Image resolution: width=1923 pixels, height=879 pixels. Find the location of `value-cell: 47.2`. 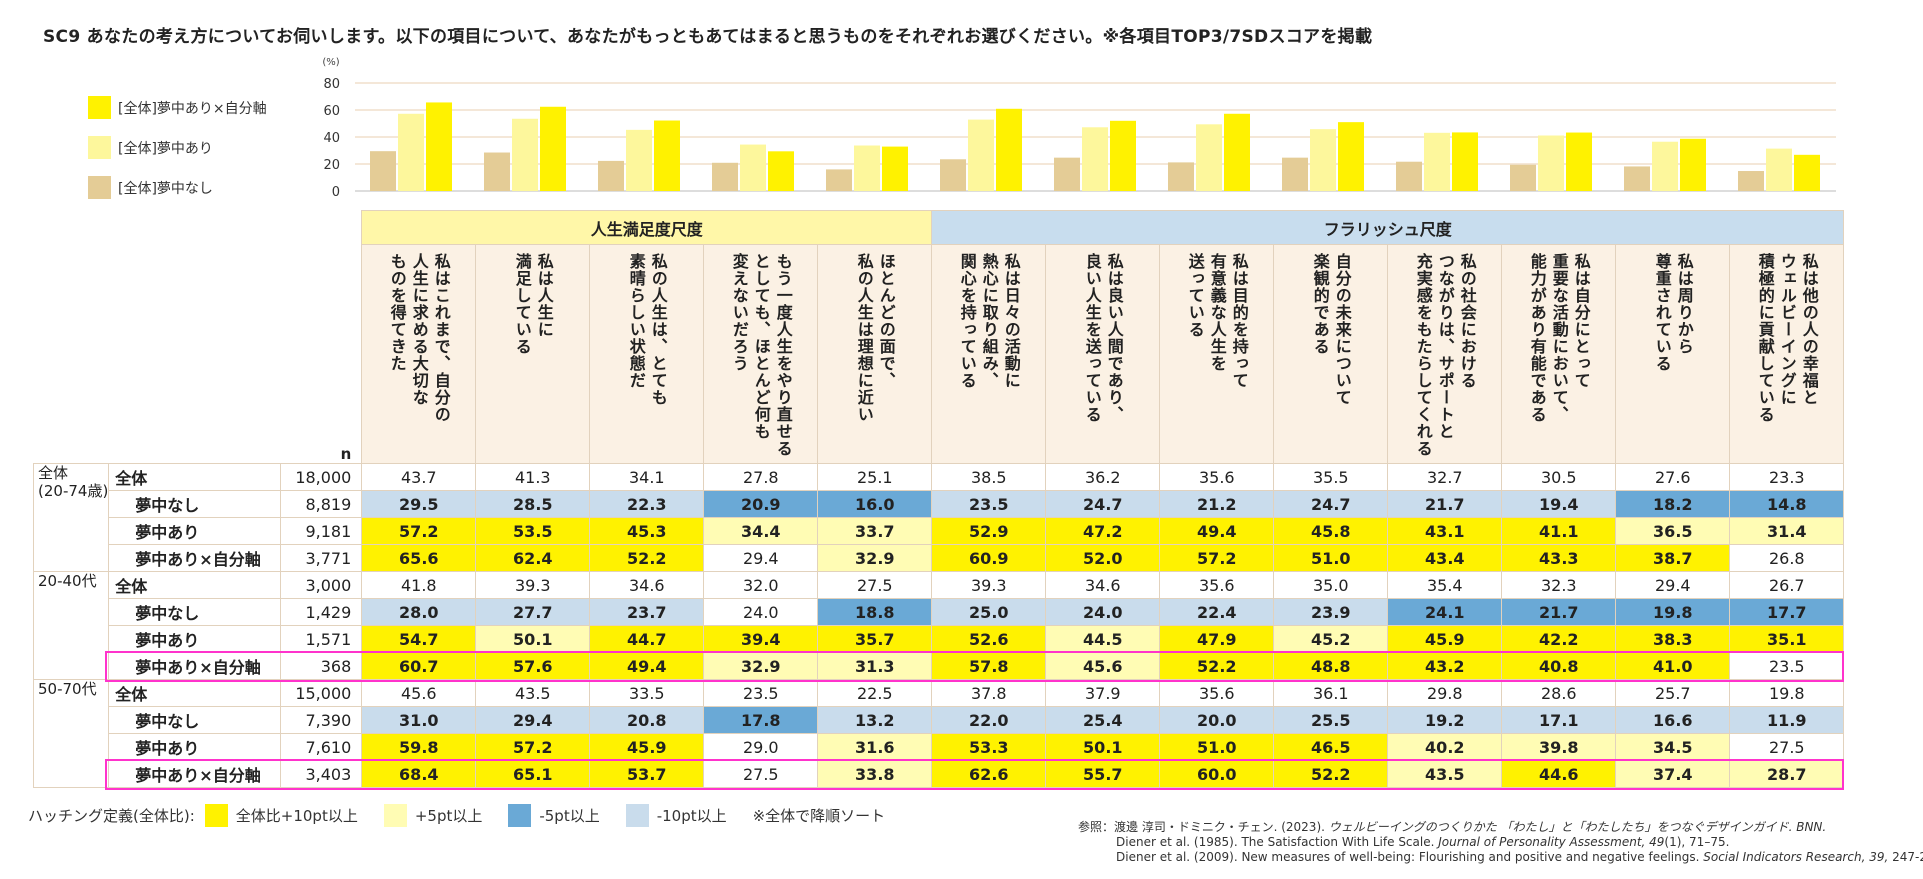

value-cell: 47.2 is located at coordinates (1103, 531).